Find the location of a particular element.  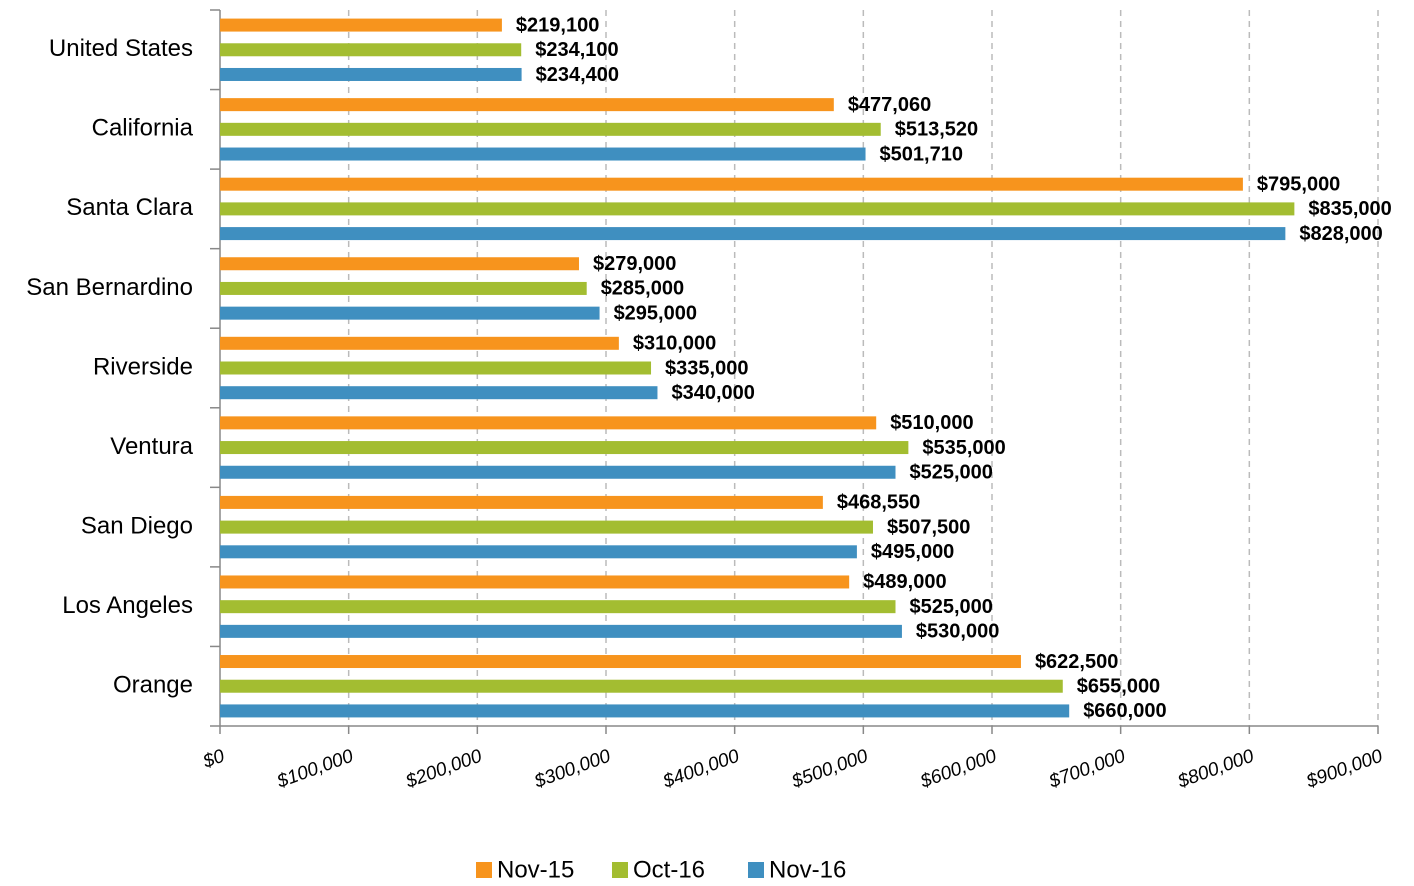

value-label: $828,000 is located at coordinates (1340, 234).